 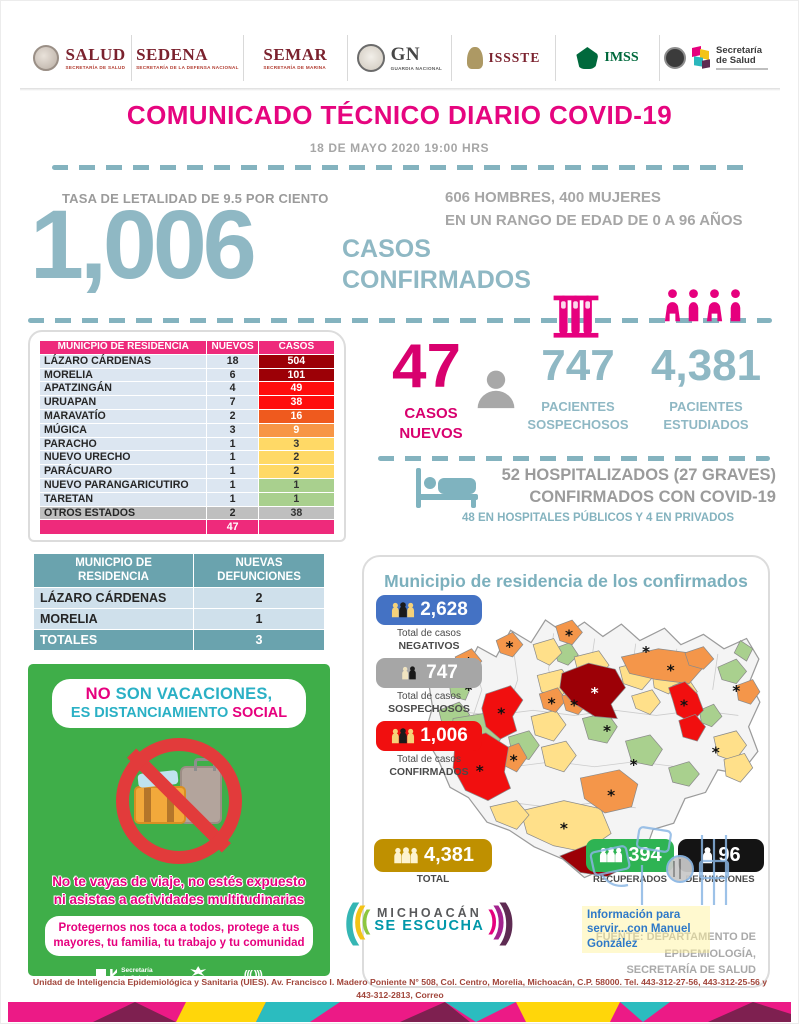 I want to click on total-label: TOTAL, so click(x=433, y=879).